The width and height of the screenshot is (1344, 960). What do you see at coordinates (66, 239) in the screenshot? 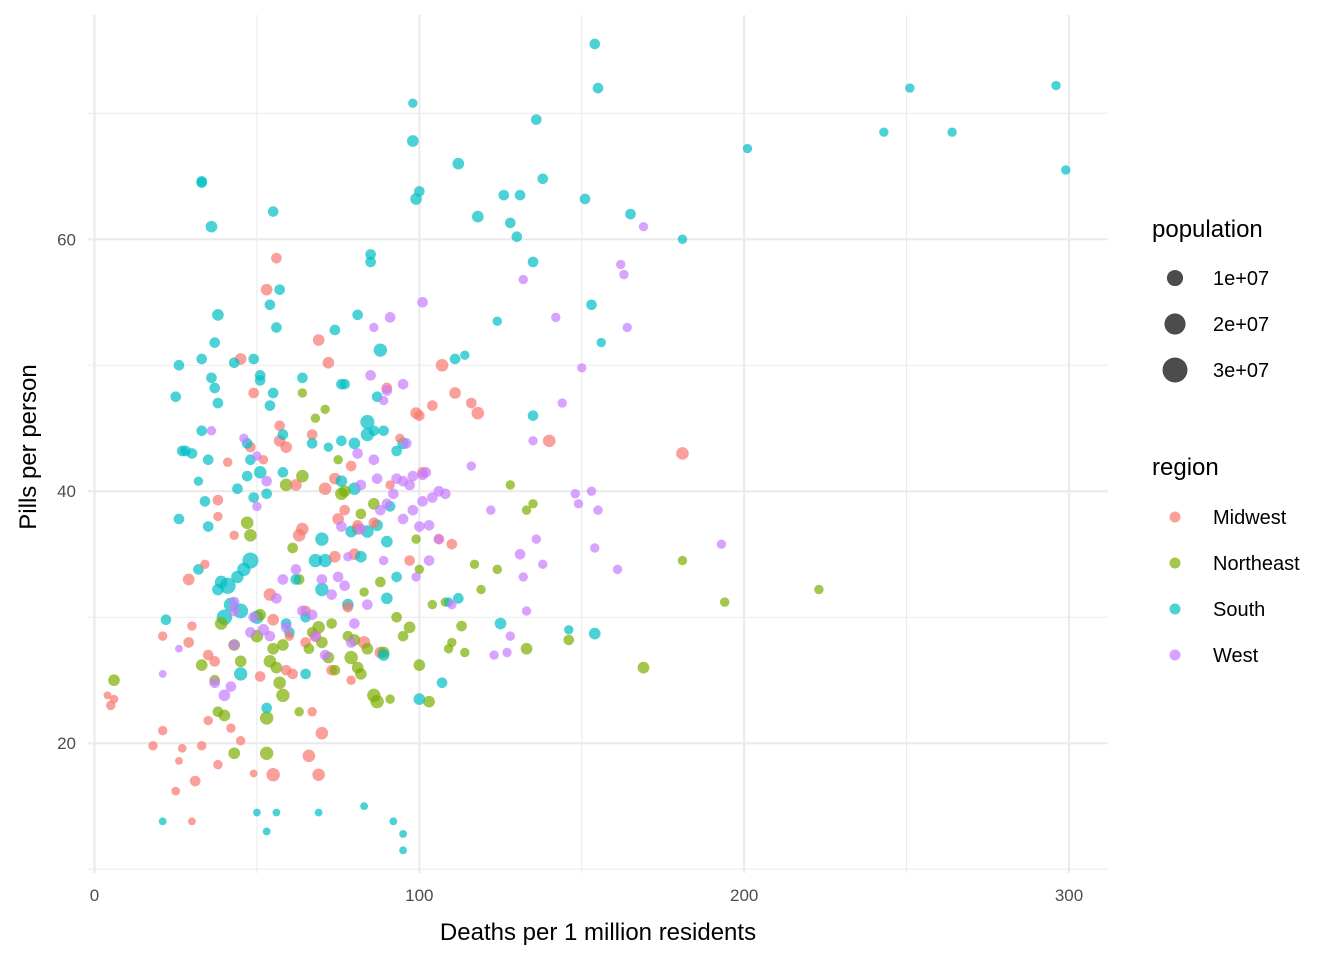
I see `y-tick-label: 60` at bounding box center [66, 239].